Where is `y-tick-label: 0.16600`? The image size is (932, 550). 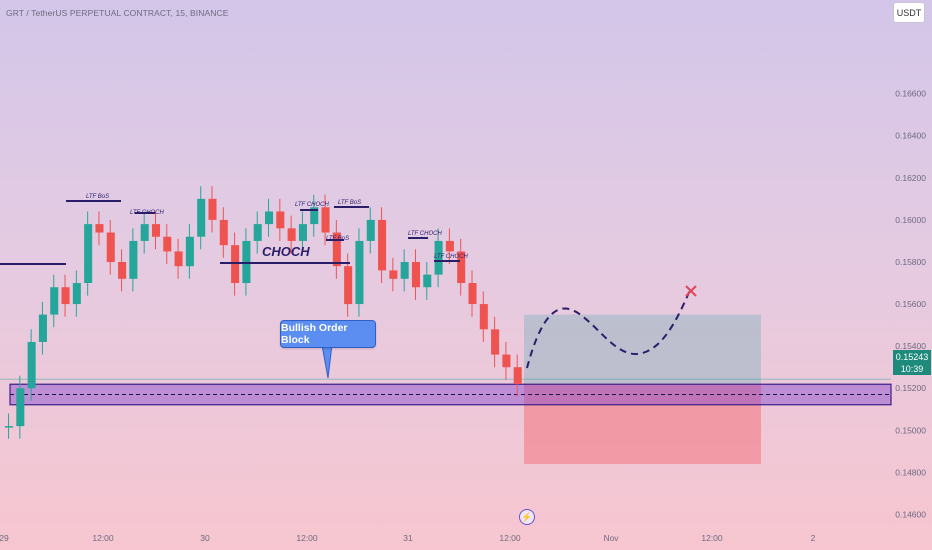
y-tick-label: 0.16600 is located at coordinates (910, 94).